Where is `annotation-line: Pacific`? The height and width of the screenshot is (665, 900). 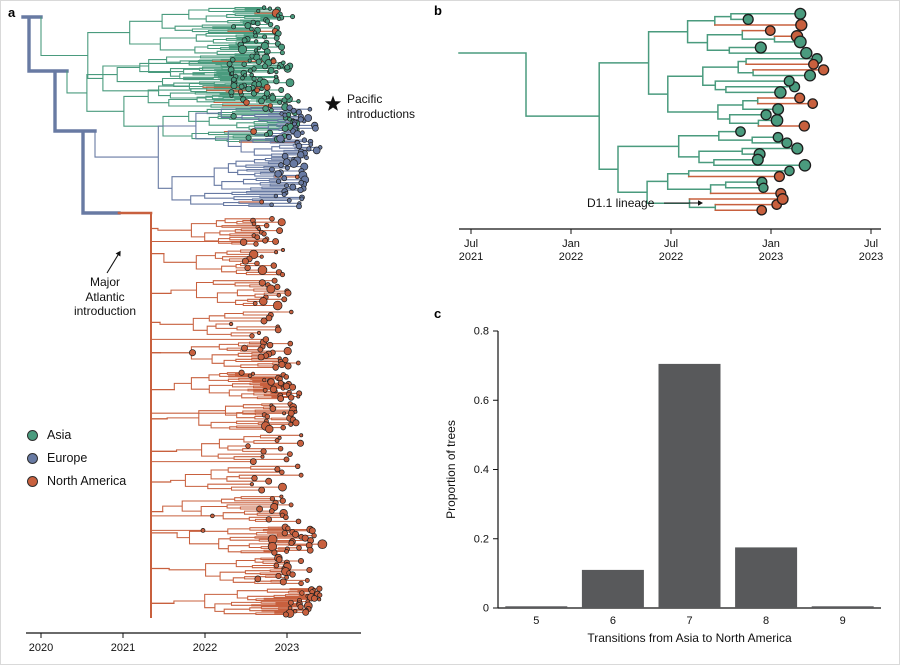
annotation-line: Pacific is located at coordinates (365, 99).